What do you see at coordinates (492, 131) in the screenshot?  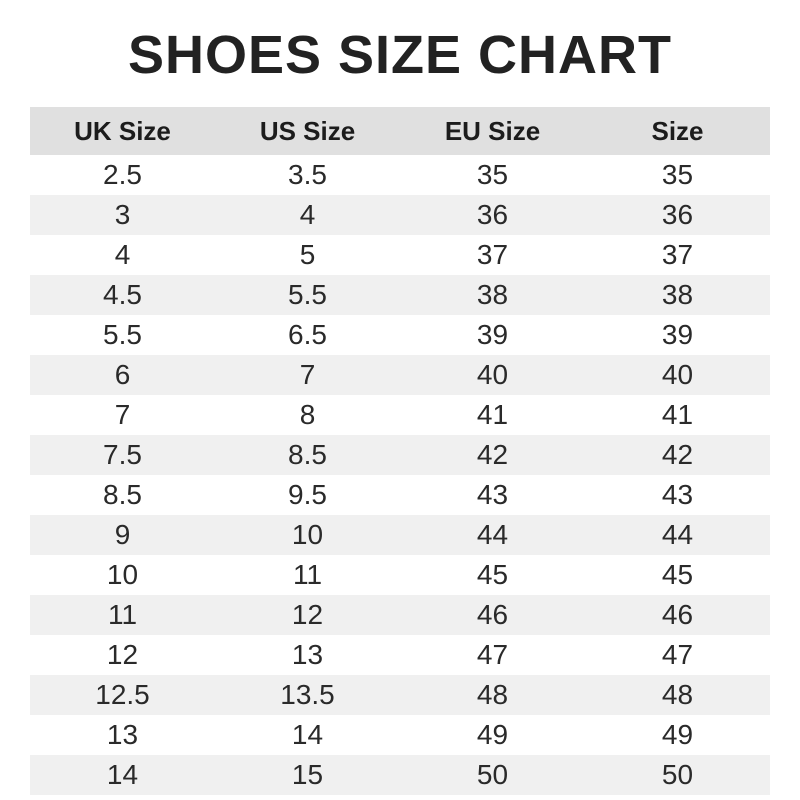 I see `header-cell: EU Size` at bounding box center [492, 131].